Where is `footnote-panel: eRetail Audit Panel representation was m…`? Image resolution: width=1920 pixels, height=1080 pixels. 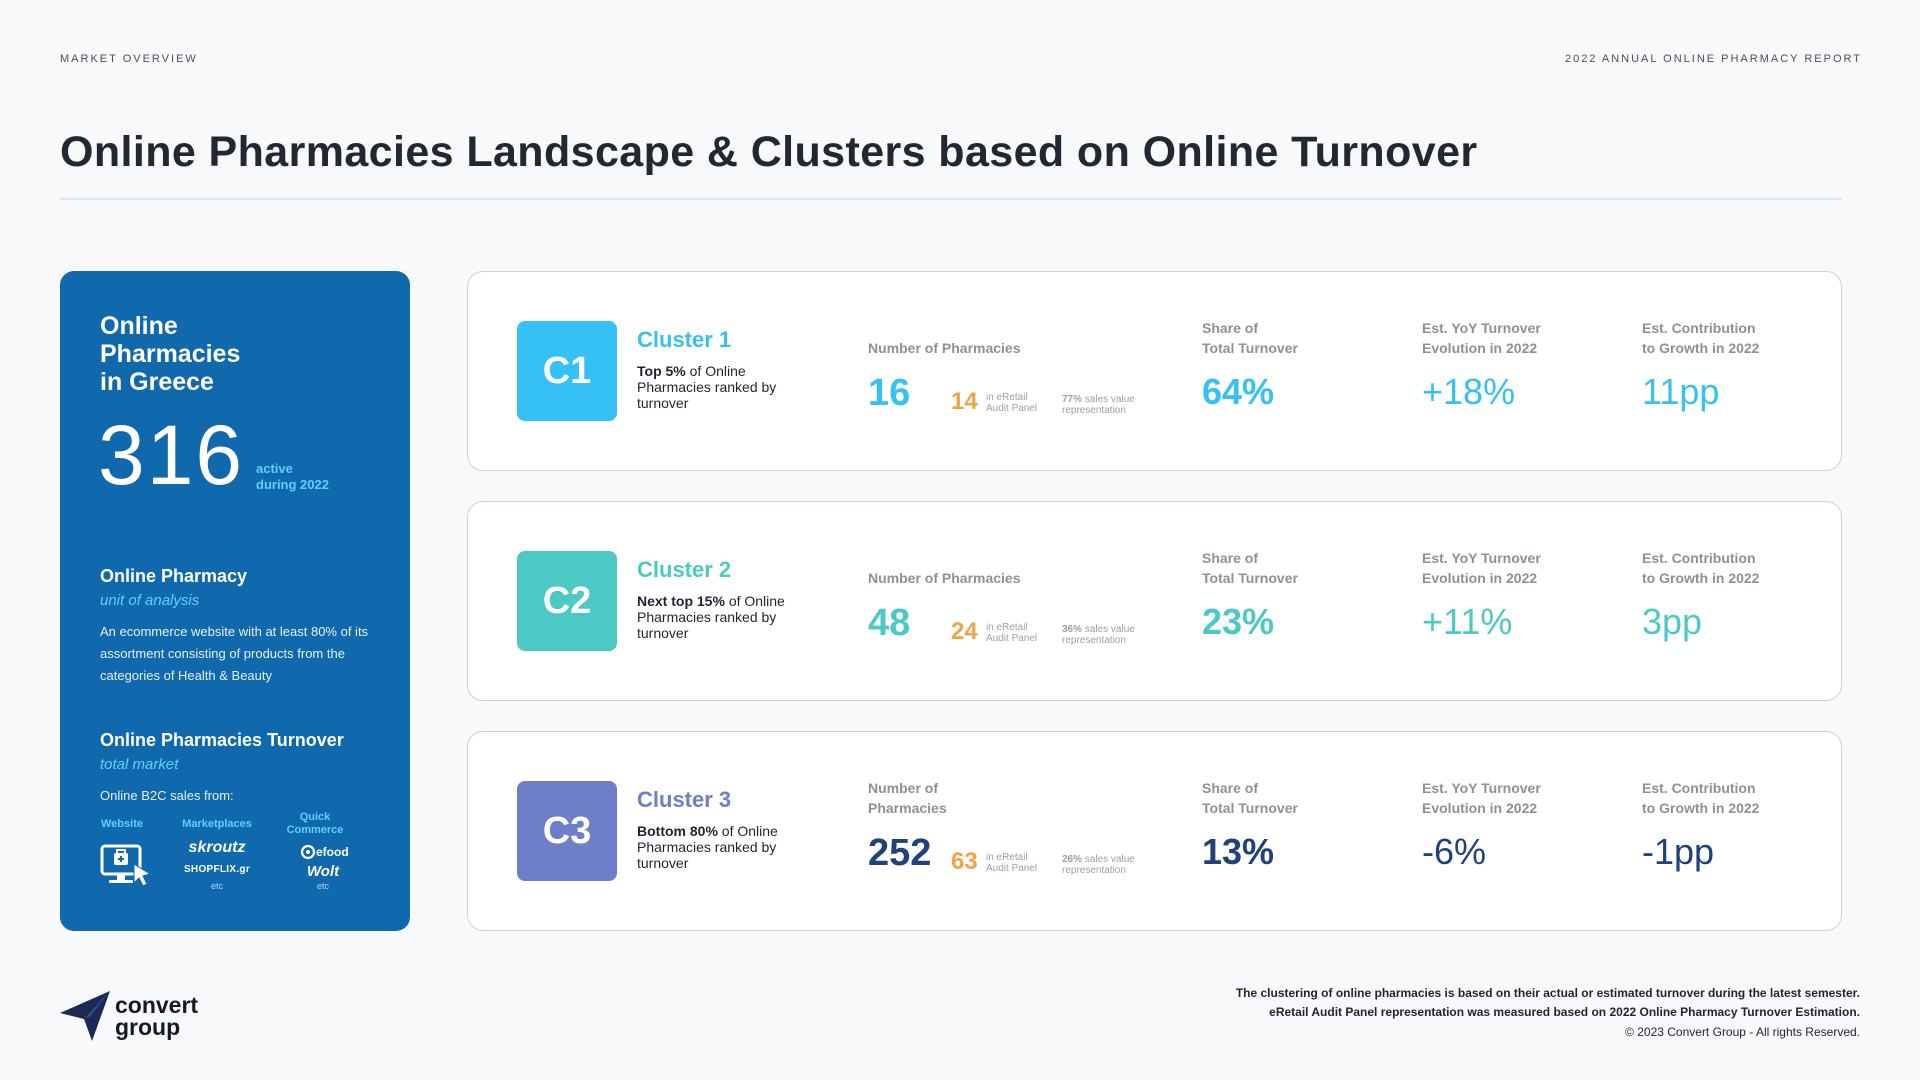
footnote-panel: eRetail Audit Panel representation was m… is located at coordinates (1564, 1012).